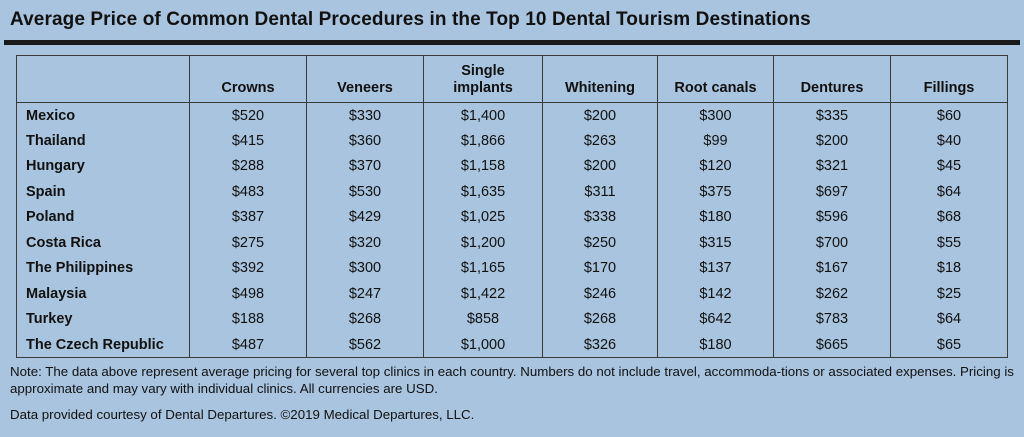  Describe the element at coordinates (600, 79) in the screenshot. I see `column-header: Whitening` at that location.